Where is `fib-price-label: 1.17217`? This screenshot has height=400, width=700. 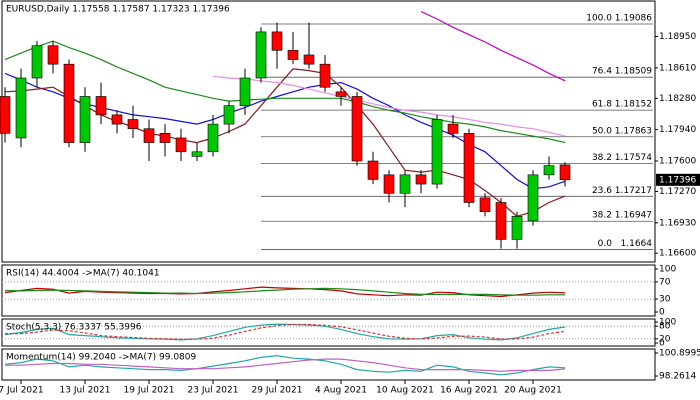
fib-price-label: 1.17217 is located at coordinates (633, 191).